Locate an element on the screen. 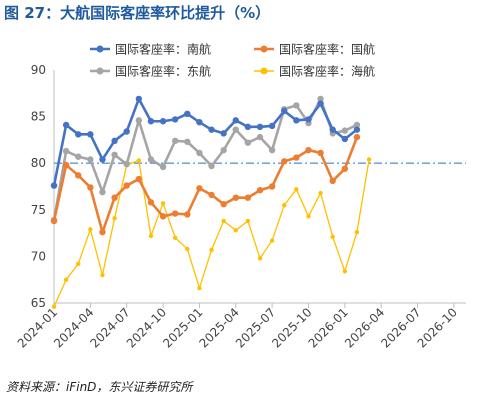 The image size is (490, 401). legend-label: 国际客座率：东航 is located at coordinates (163, 71).